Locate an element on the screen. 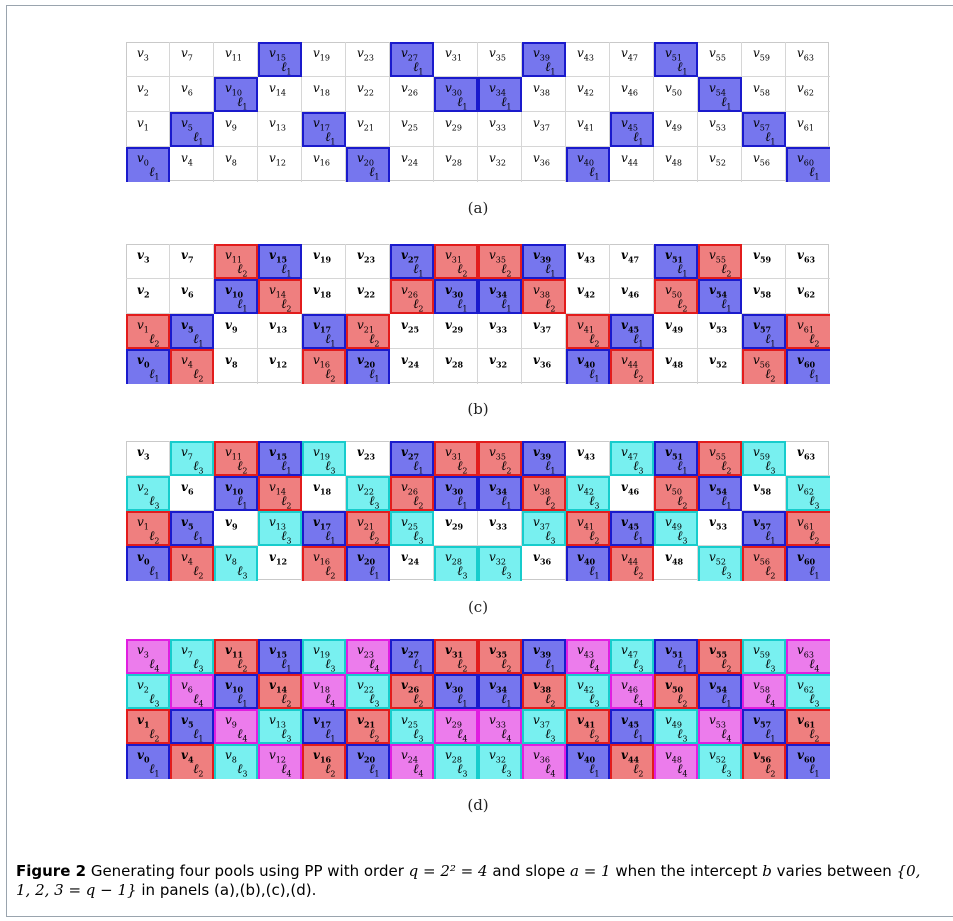  grid-cell-v24: v24 is located at coordinates (412, 164).